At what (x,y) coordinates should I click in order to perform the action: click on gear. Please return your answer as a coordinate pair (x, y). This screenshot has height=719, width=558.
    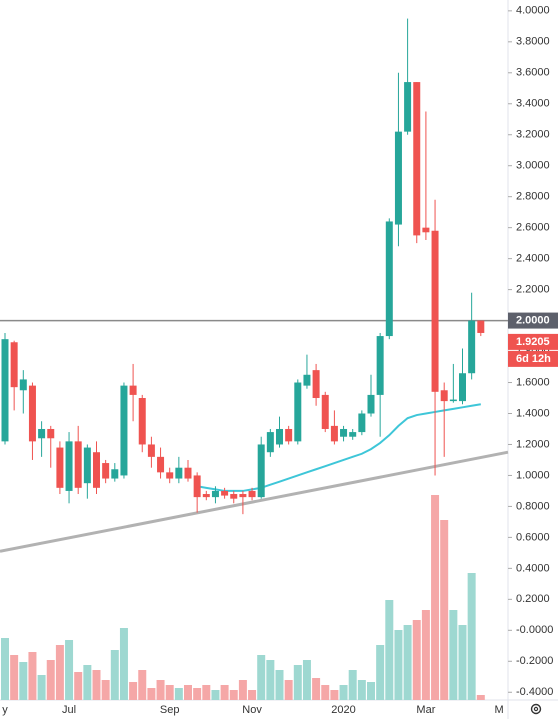
    Looking at the image, I should click on (536, 709).